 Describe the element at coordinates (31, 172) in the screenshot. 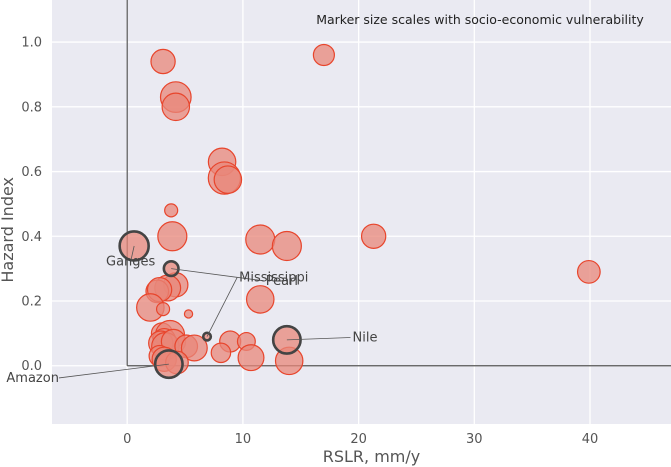

I see `y-tick-label: 0.6` at that location.